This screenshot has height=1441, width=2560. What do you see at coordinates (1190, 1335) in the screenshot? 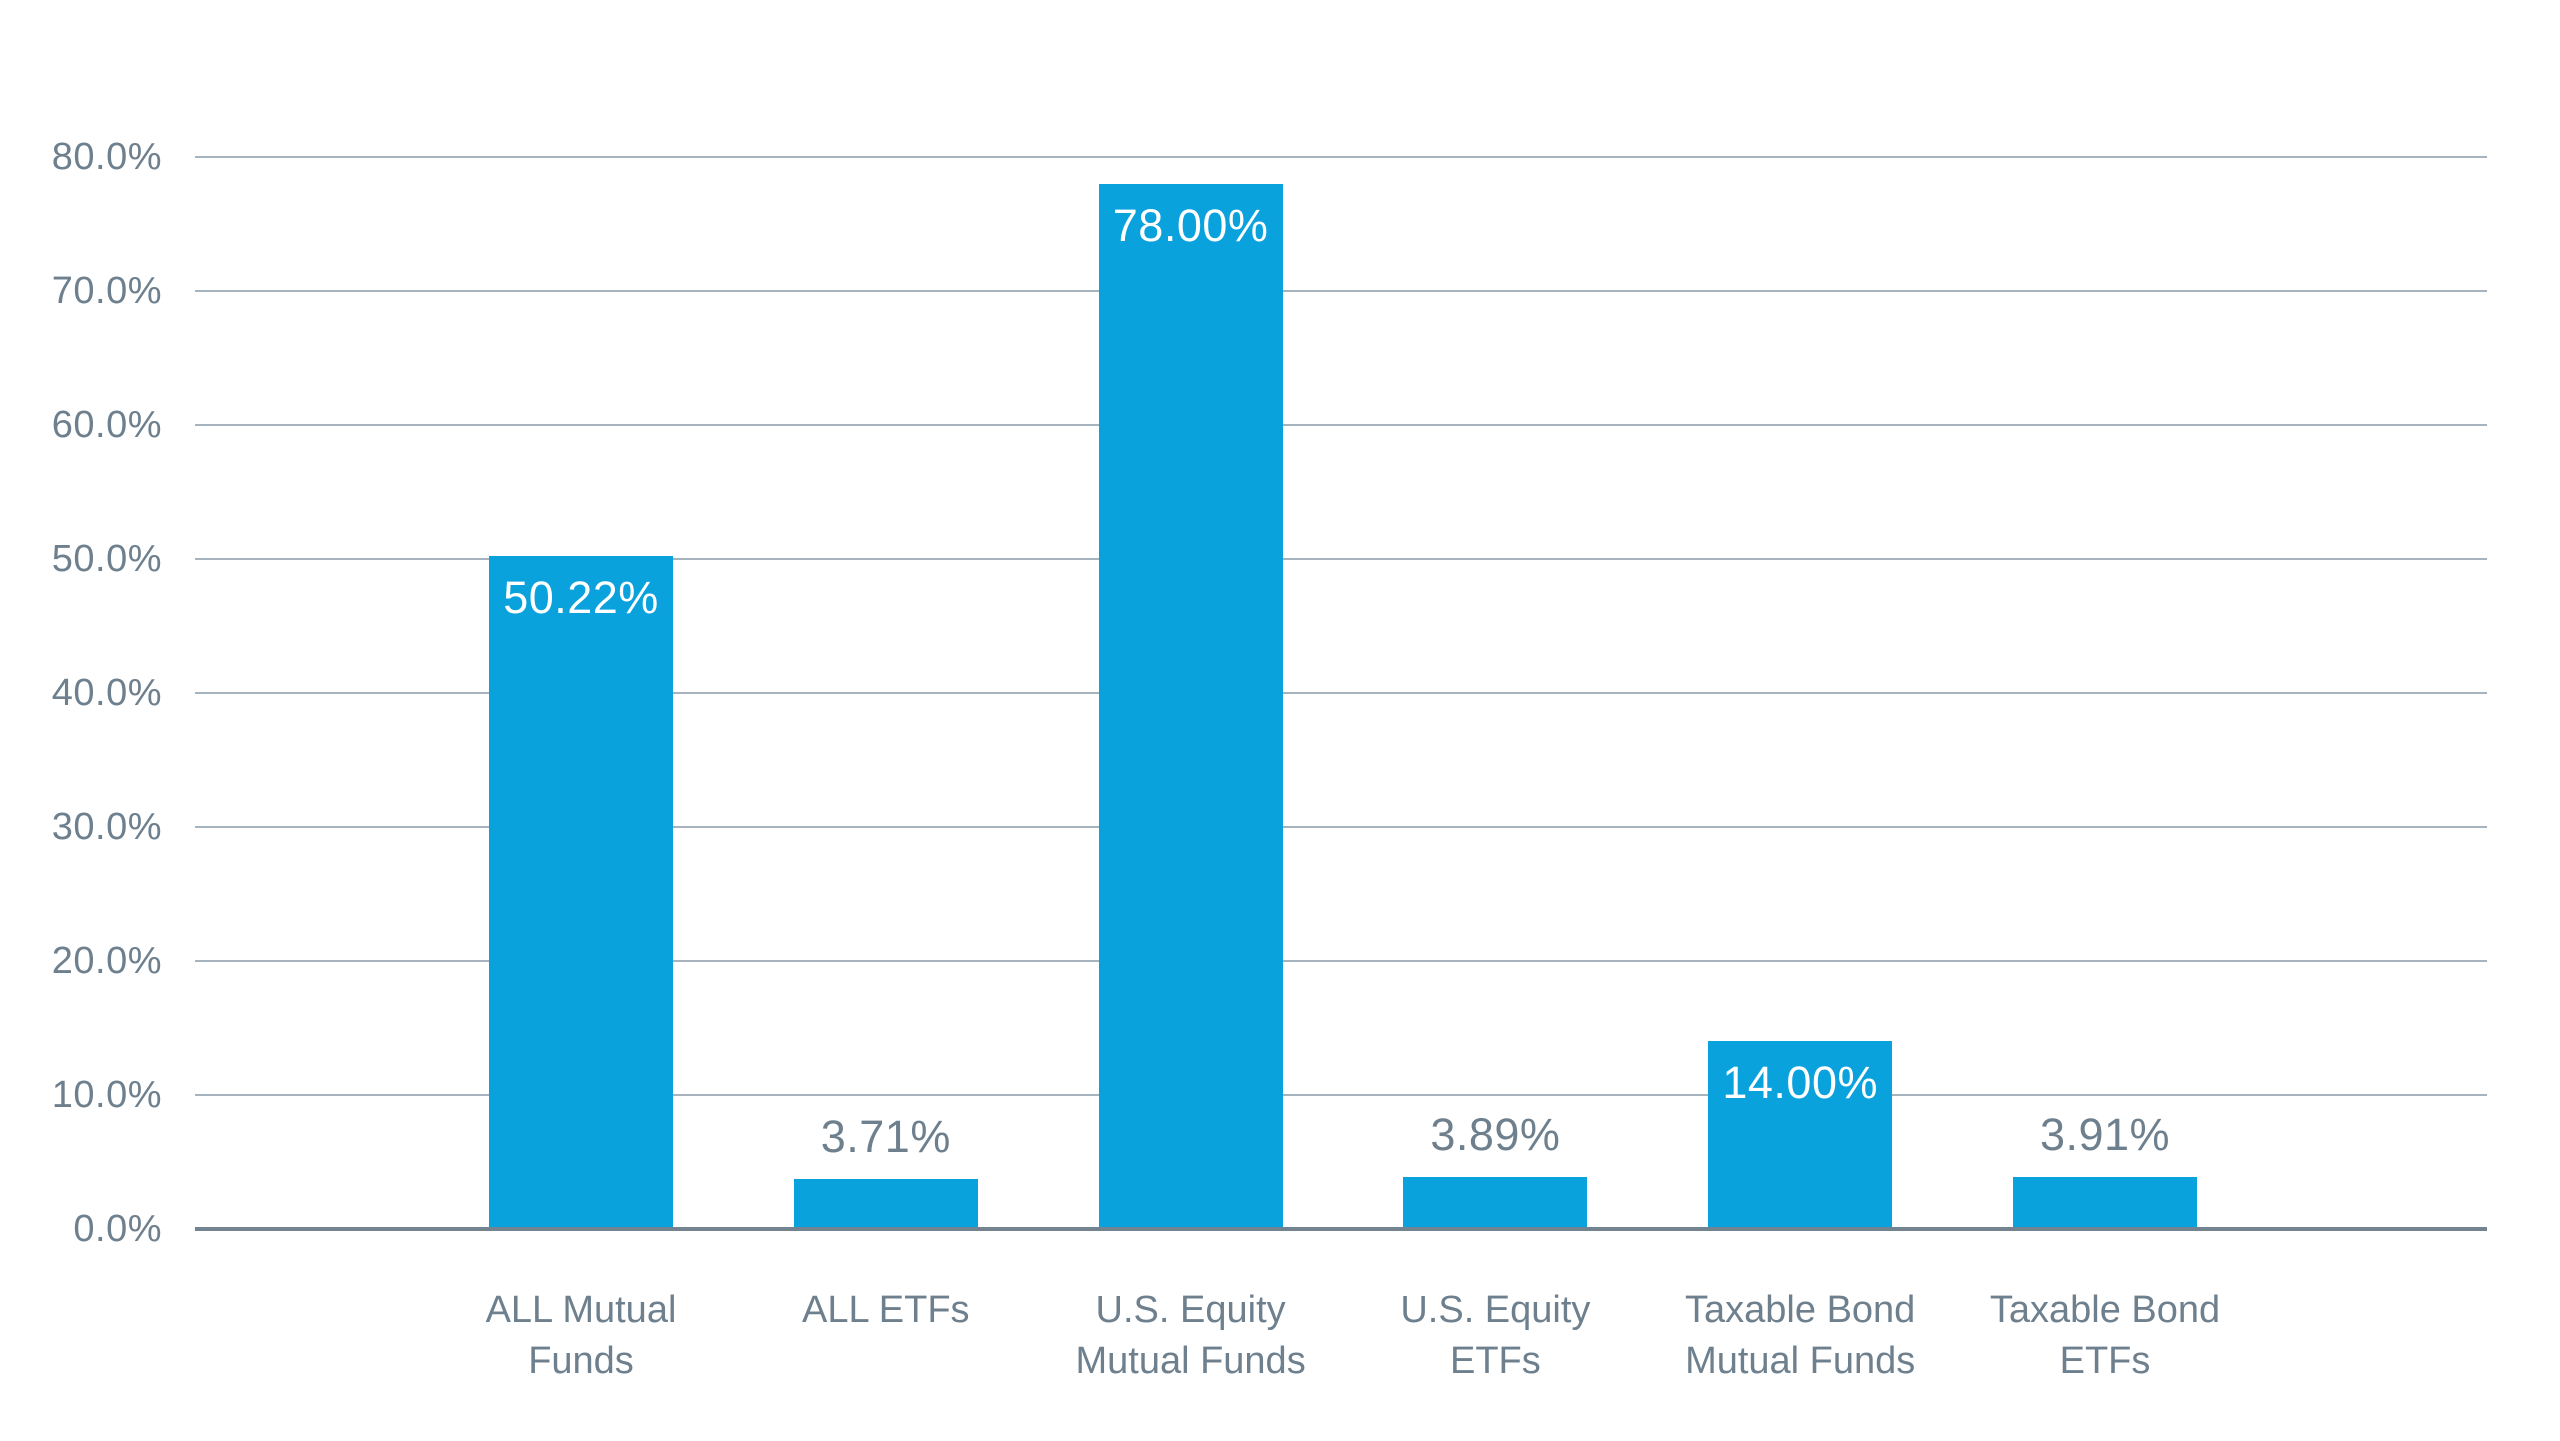
I see `x-axis-category-label: U.S. Equity Mutual Funds` at bounding box center [1190, 1335].